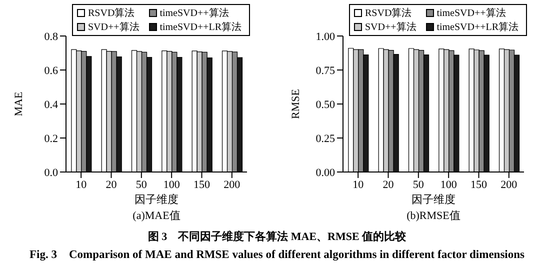 The width and height of the screenshot is (554, 274). What do you see at coordinates (326, 172) in the screenshot?
I see `y-tick-label: 0.00` at bounding box center [326, 172].